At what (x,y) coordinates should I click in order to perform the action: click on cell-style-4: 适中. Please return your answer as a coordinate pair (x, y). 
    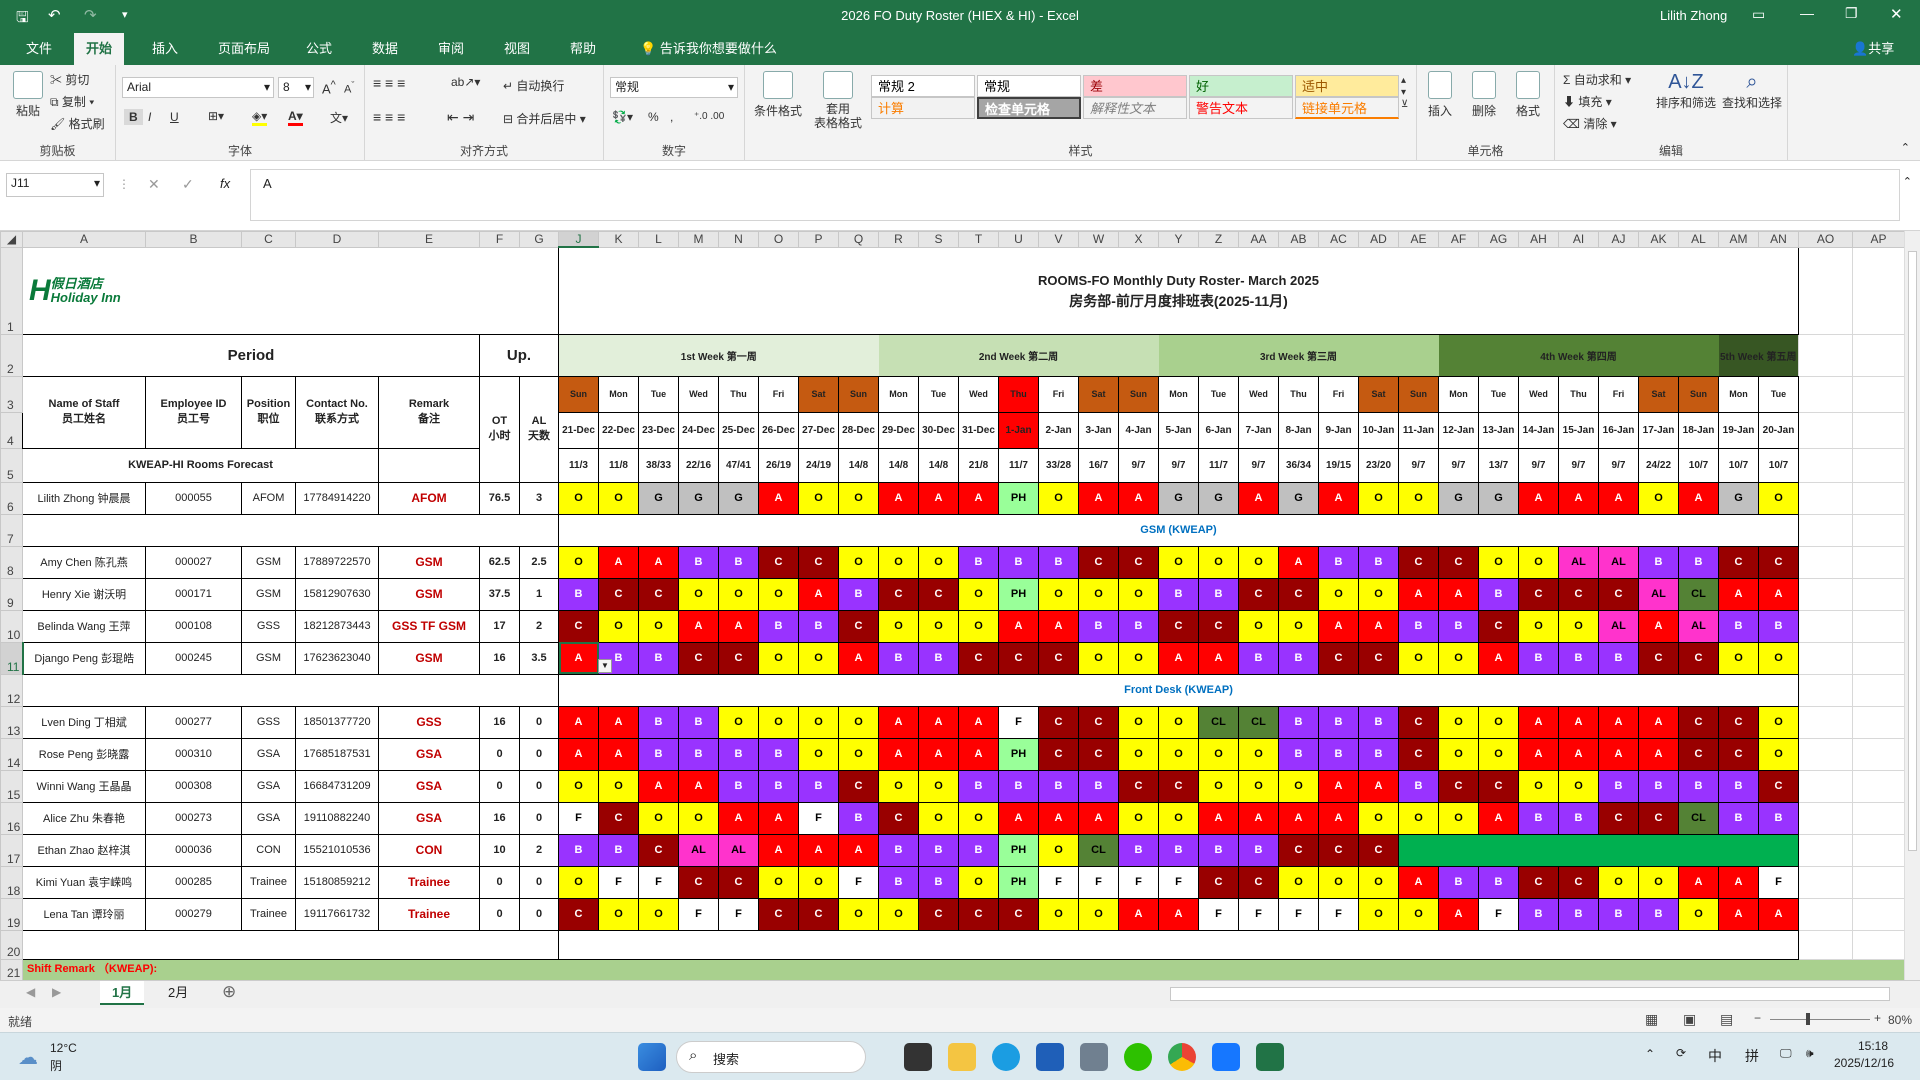
    Looking at the image, I should click on (1347, 86).